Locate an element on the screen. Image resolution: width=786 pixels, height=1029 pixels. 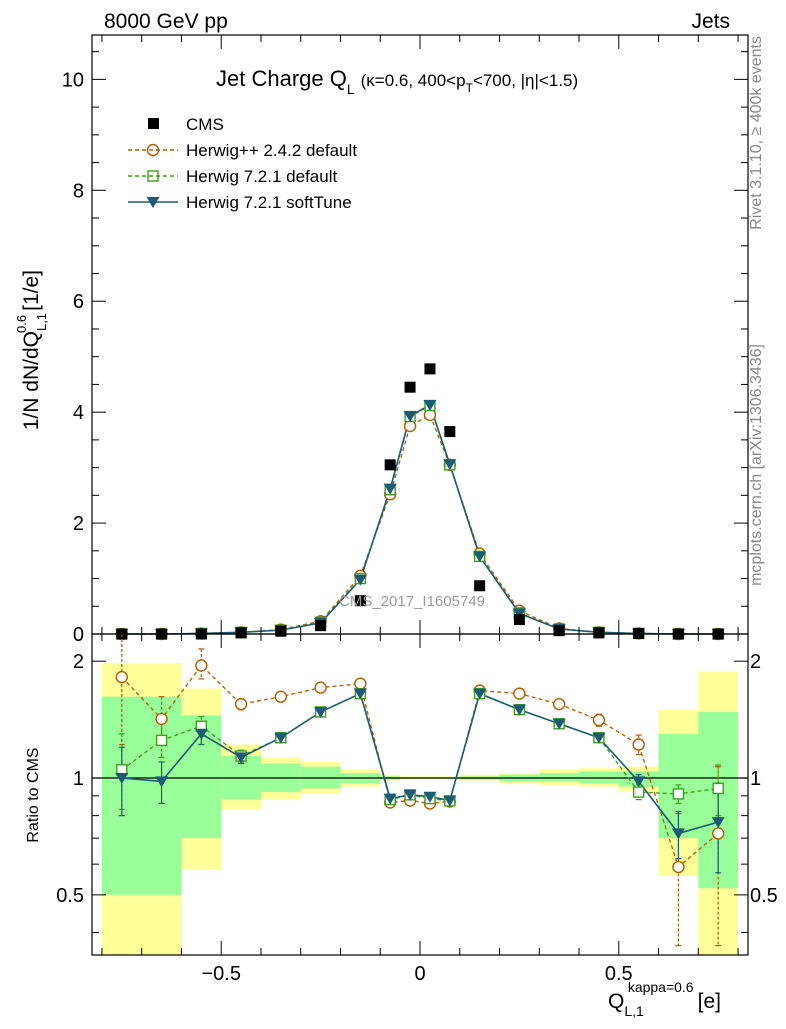
ratio-line-softtune is located at coordinates (420, 763).